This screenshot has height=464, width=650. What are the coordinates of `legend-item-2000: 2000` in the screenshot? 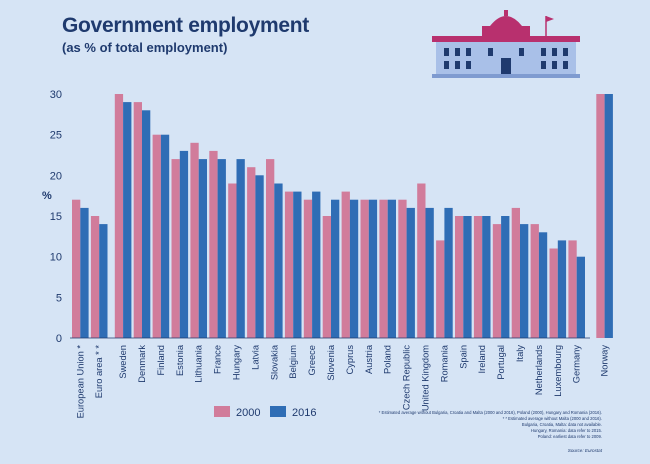 It's located at (237, 412).